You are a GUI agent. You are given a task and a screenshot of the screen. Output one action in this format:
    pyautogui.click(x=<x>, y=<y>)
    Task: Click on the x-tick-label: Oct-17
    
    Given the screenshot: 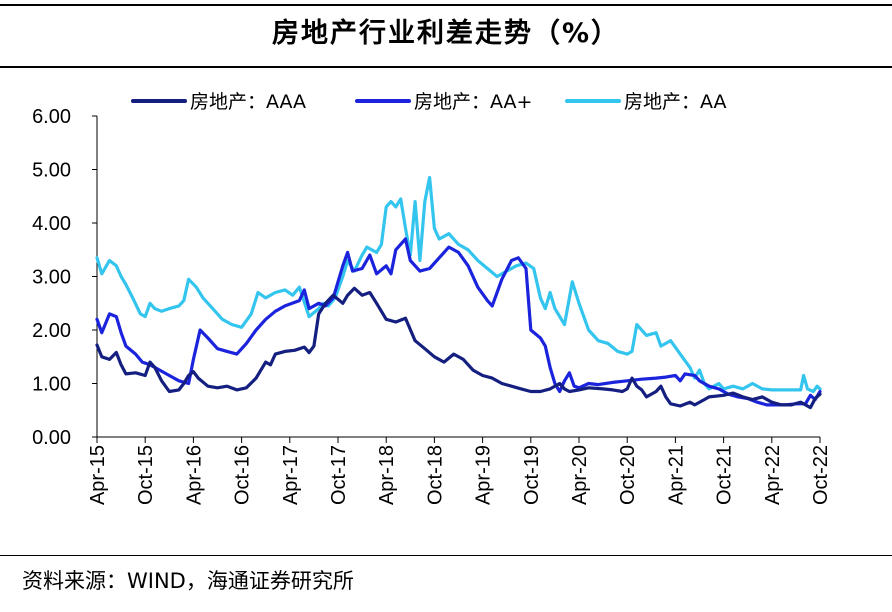 What is the action you would take?
    pyautogui.click(x=339, y=475)
    